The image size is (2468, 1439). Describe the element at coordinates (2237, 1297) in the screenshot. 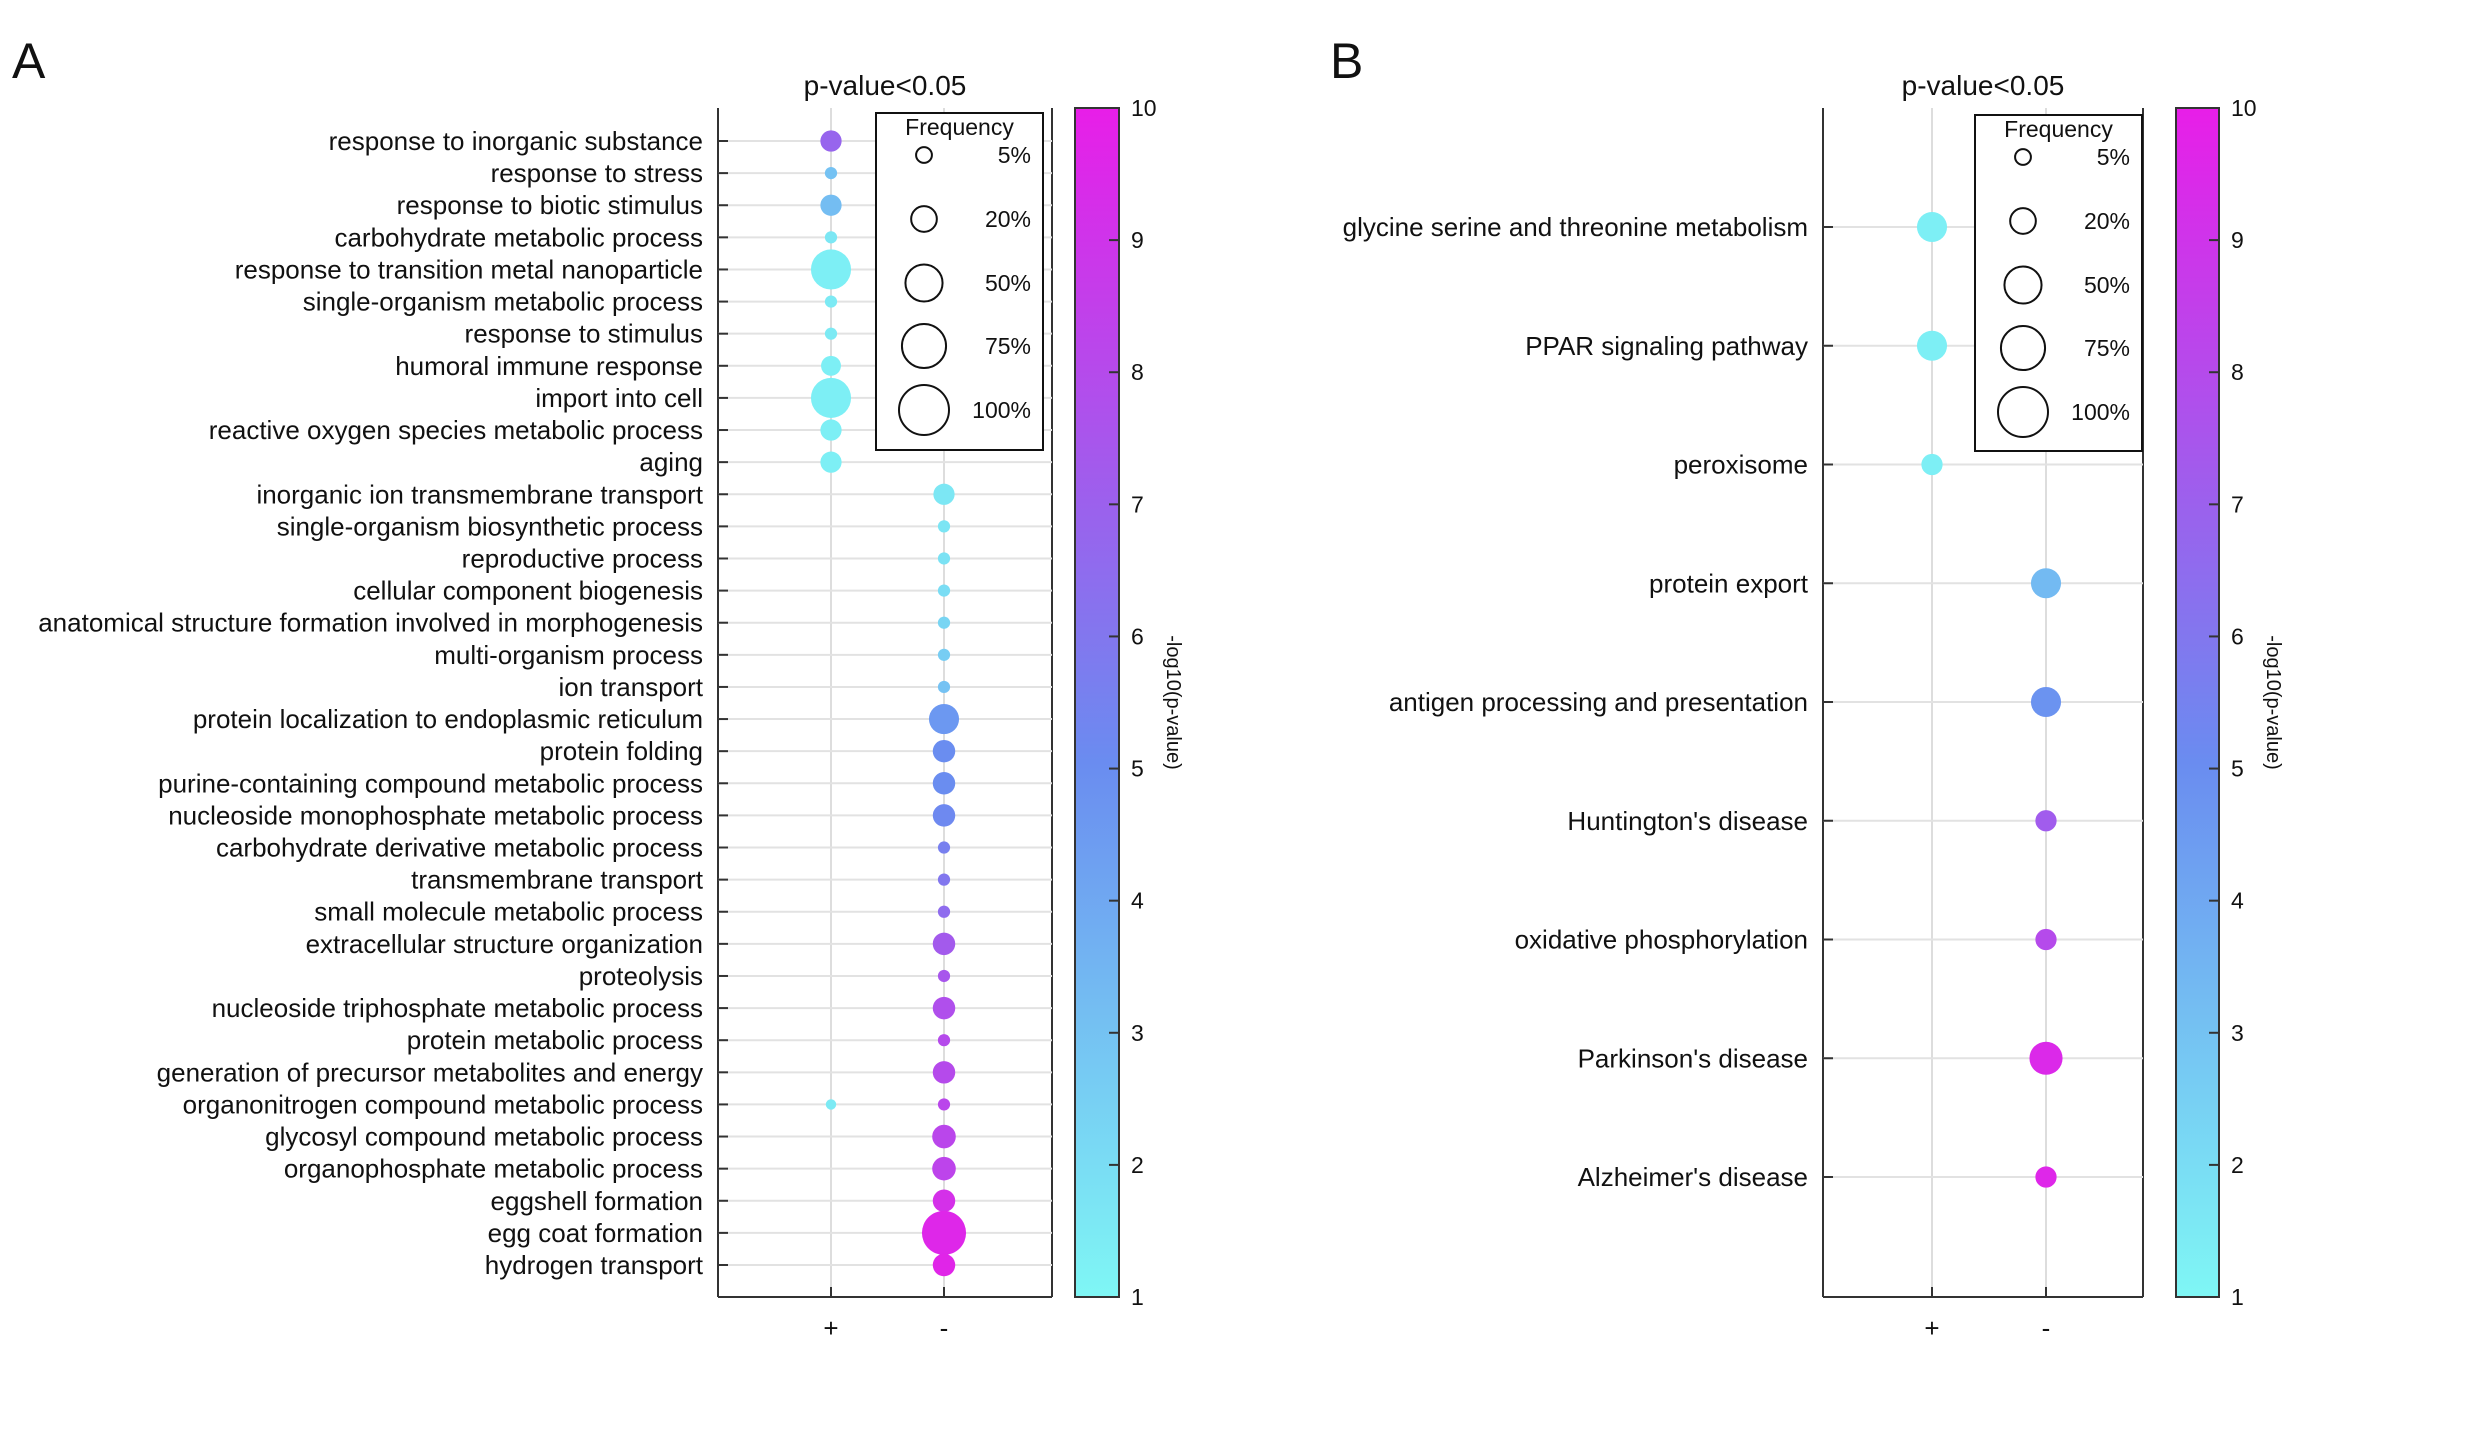

I see `colorbar-tick-label: 1` at that location.